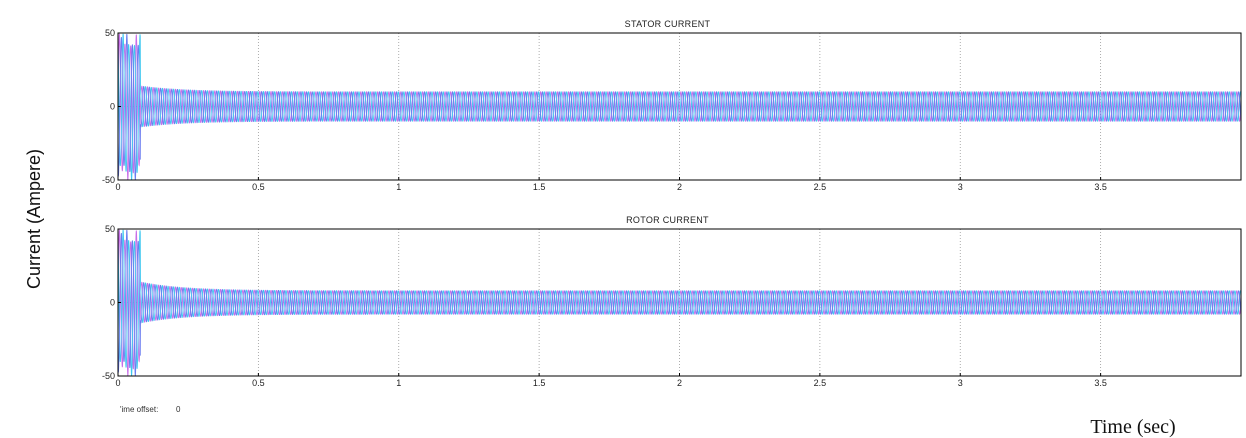  What do you see at coordinates (667, 220) in the screenshot?
I see `plot-title: ROTOR CURRENT` at bounding box center [667, 220].